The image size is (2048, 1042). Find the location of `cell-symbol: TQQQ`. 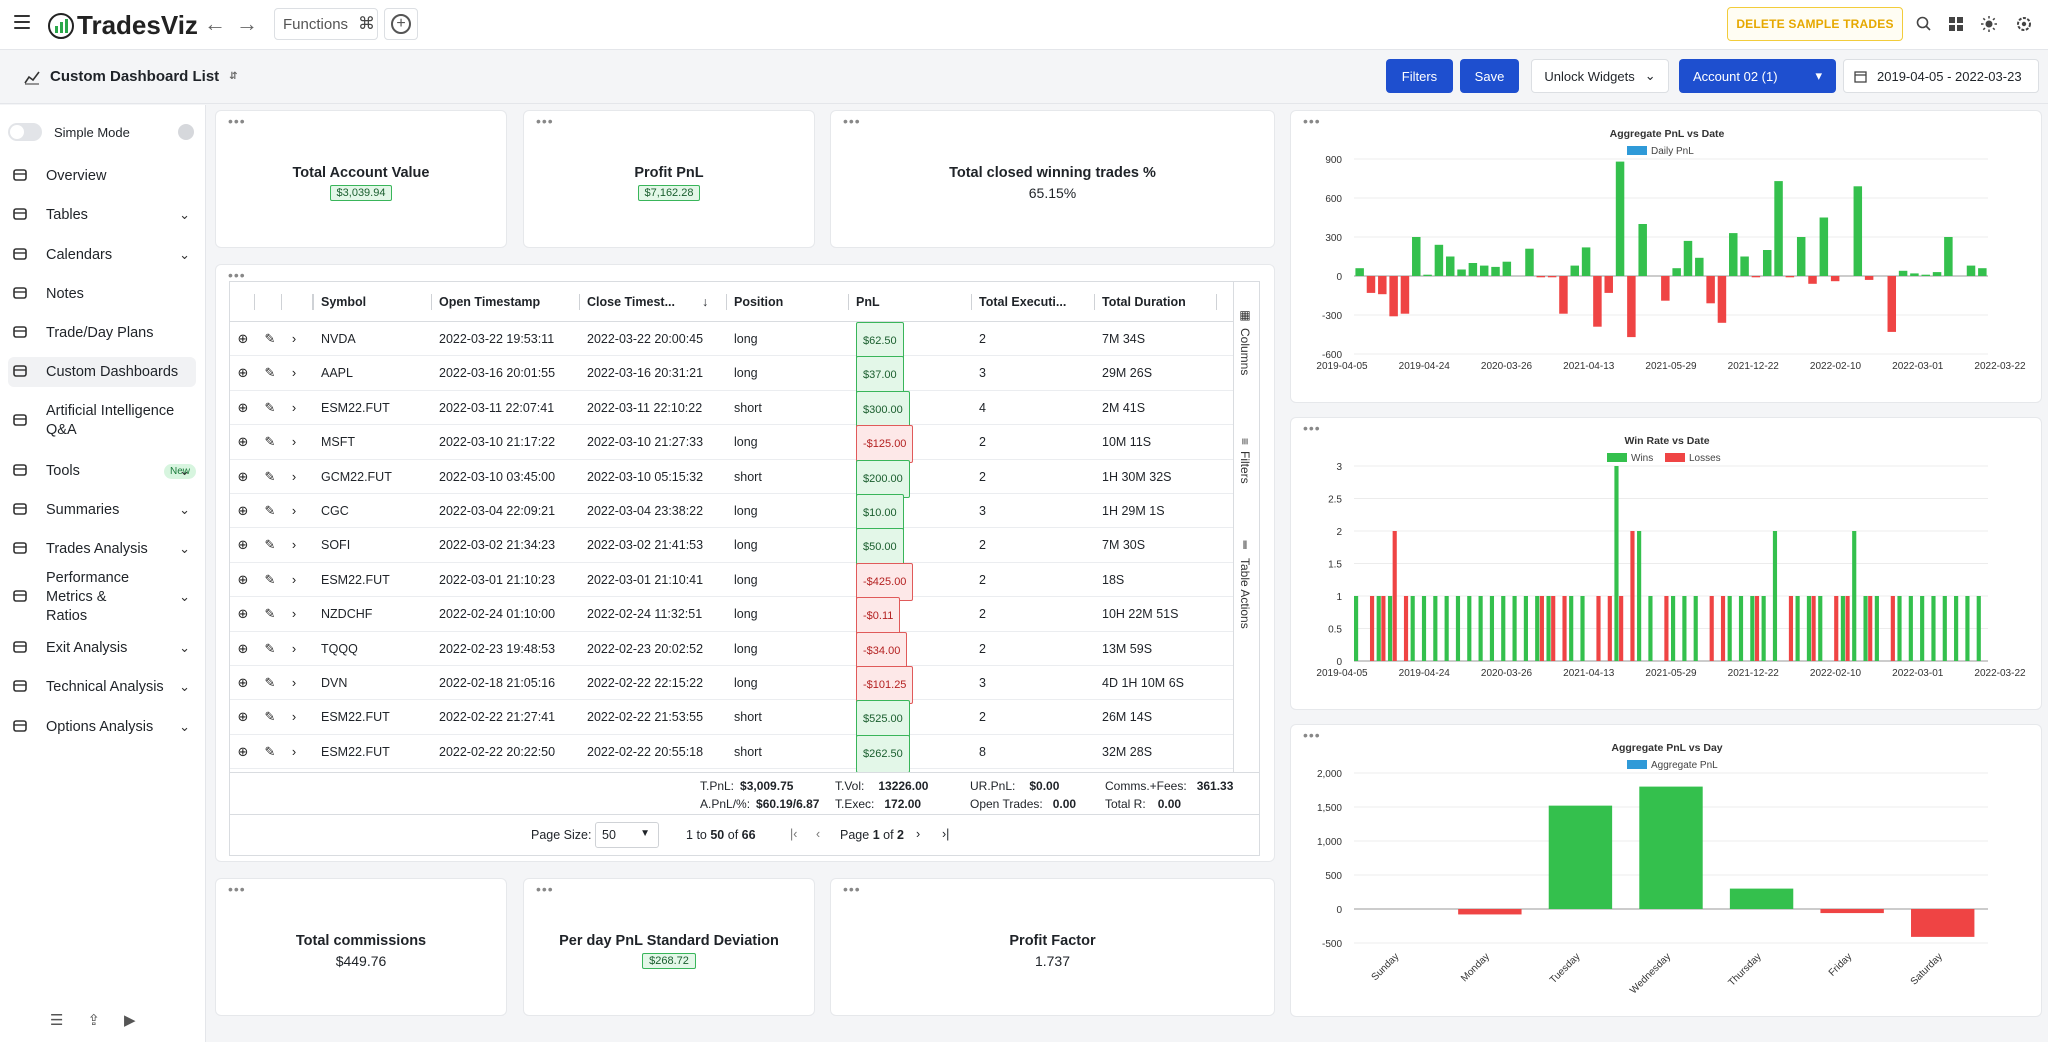

cell-symbol: TQQQ is located at coordinates (339, 648).